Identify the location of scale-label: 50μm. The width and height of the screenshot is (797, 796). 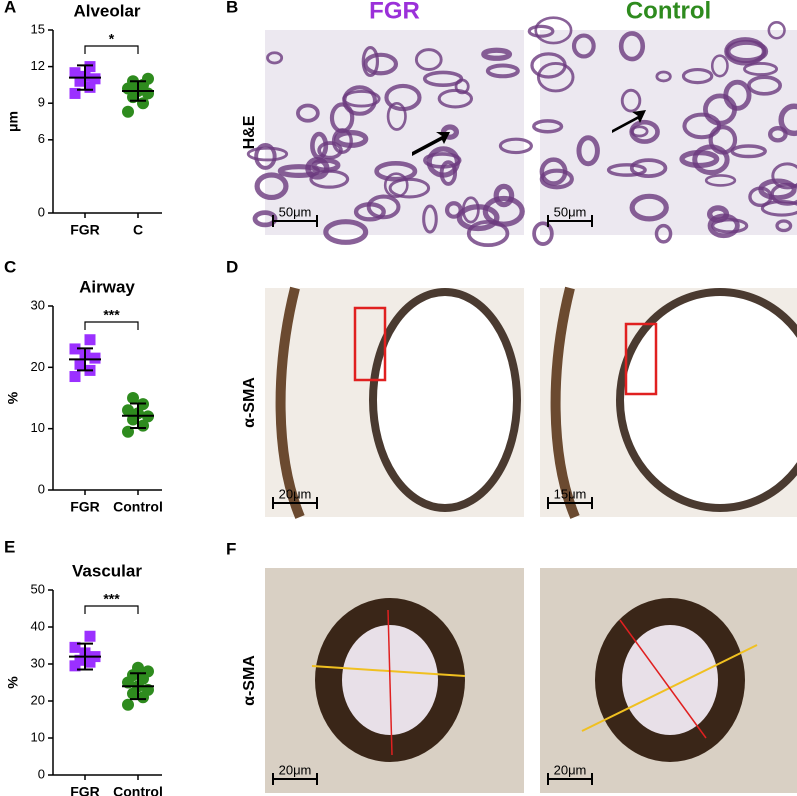
(570, 211).